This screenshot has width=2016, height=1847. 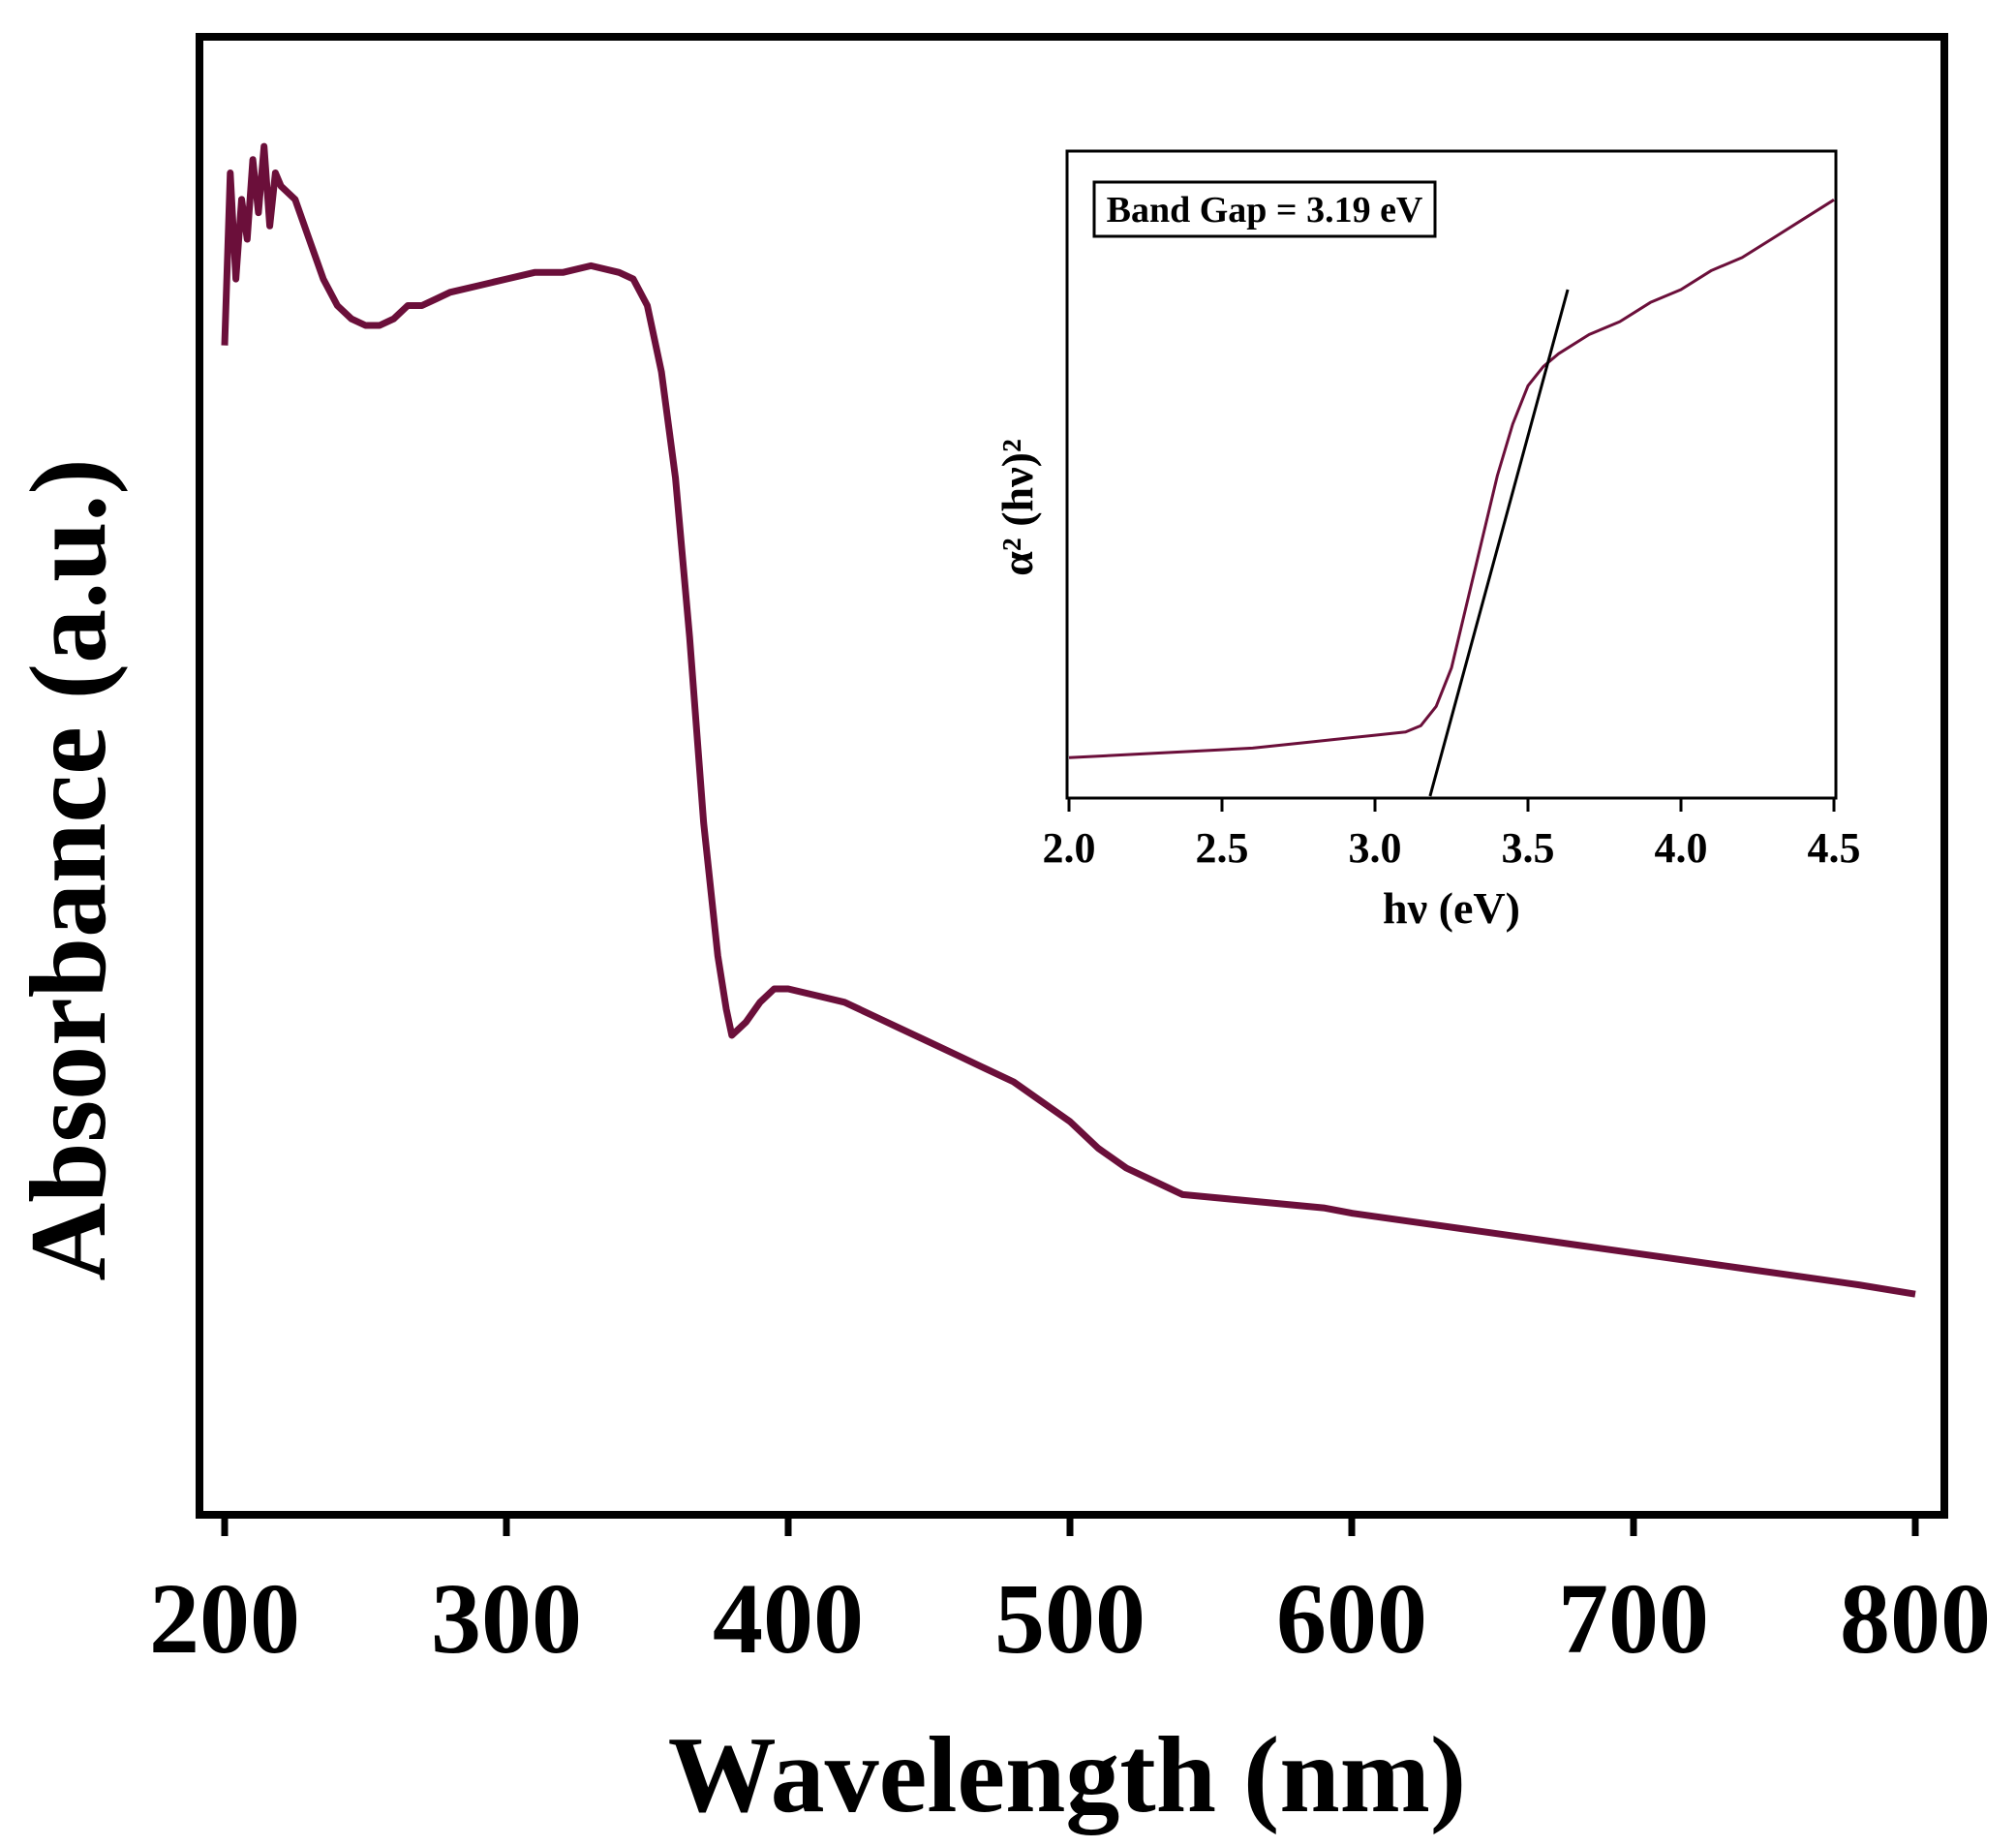 I want to click on inset-x-tick-label: 2.5, so click(x=1223, y=848).